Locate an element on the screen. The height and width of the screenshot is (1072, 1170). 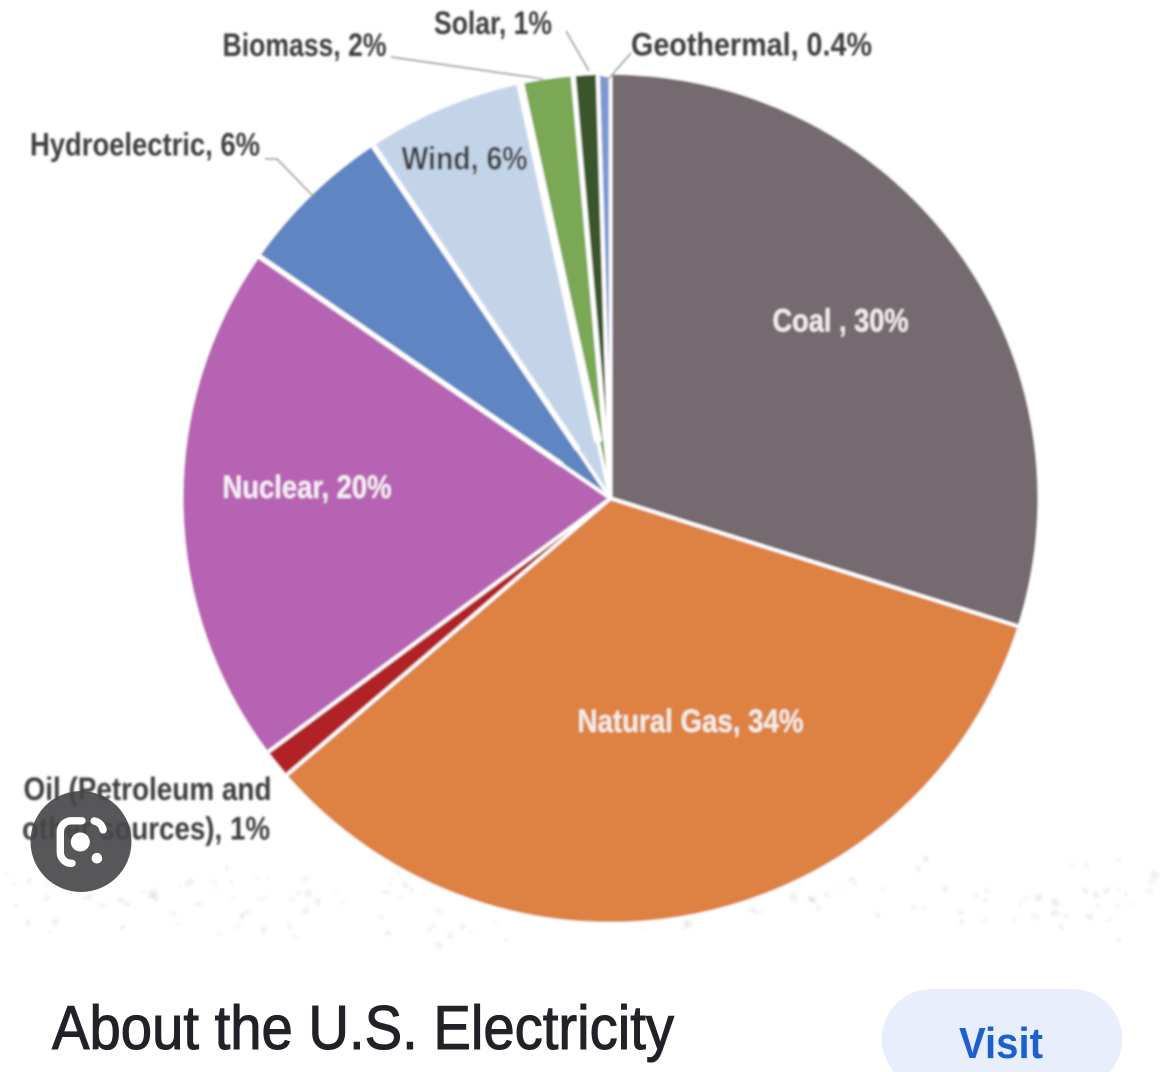
svg-text: Wind, 6% is located at coordinates (465, 159).